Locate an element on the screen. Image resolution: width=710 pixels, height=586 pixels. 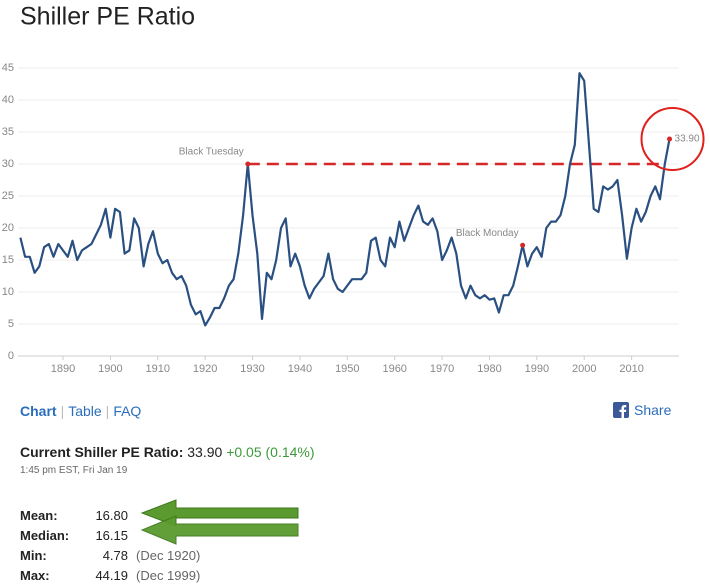
annotation-label: Black Monday is located at coordinates (487, 233).